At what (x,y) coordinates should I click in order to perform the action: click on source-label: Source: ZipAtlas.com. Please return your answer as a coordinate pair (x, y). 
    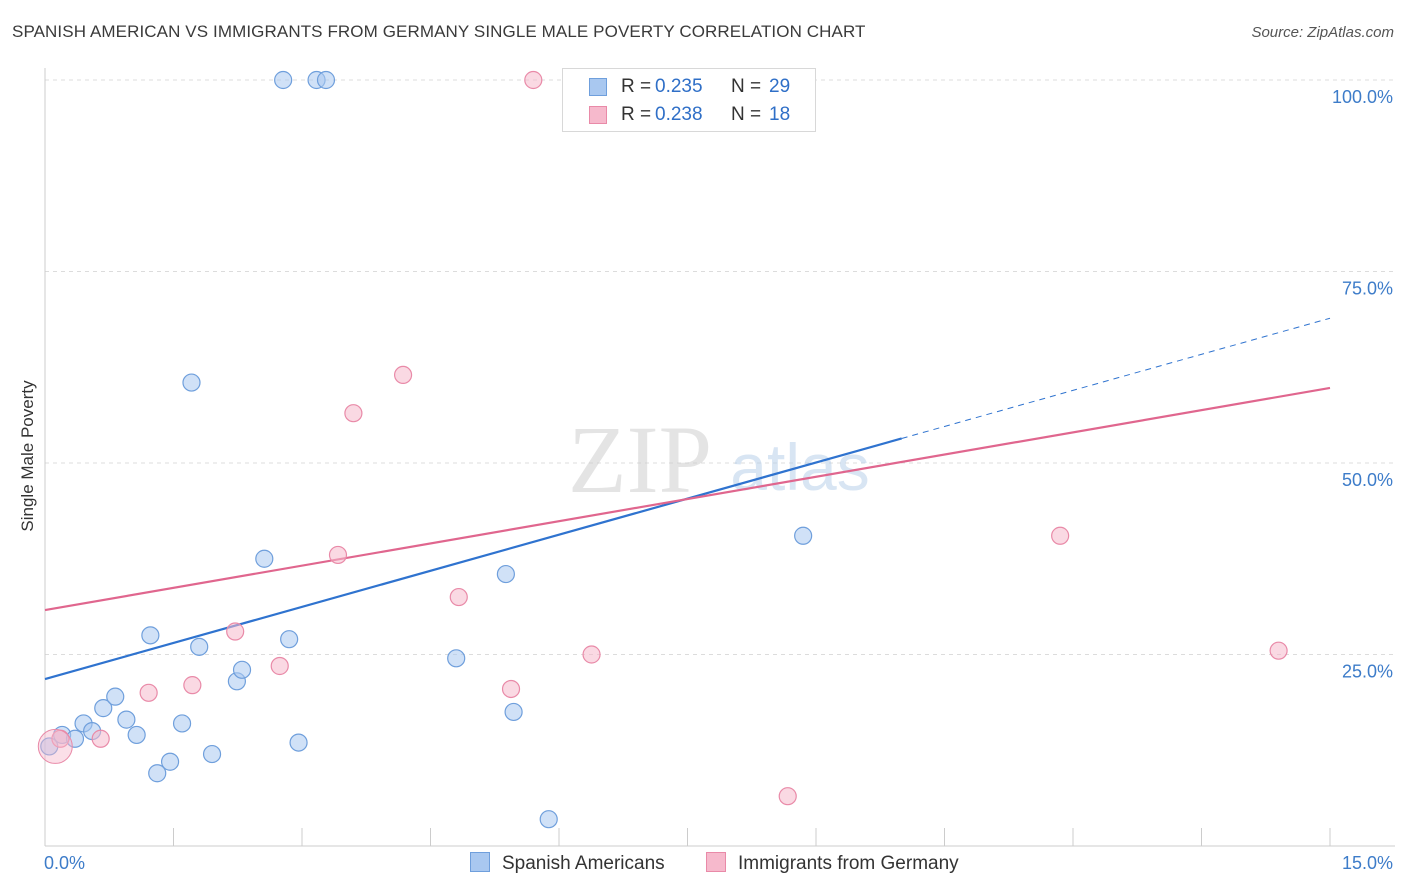
    Looking at the image, I should click on (1322, 32).